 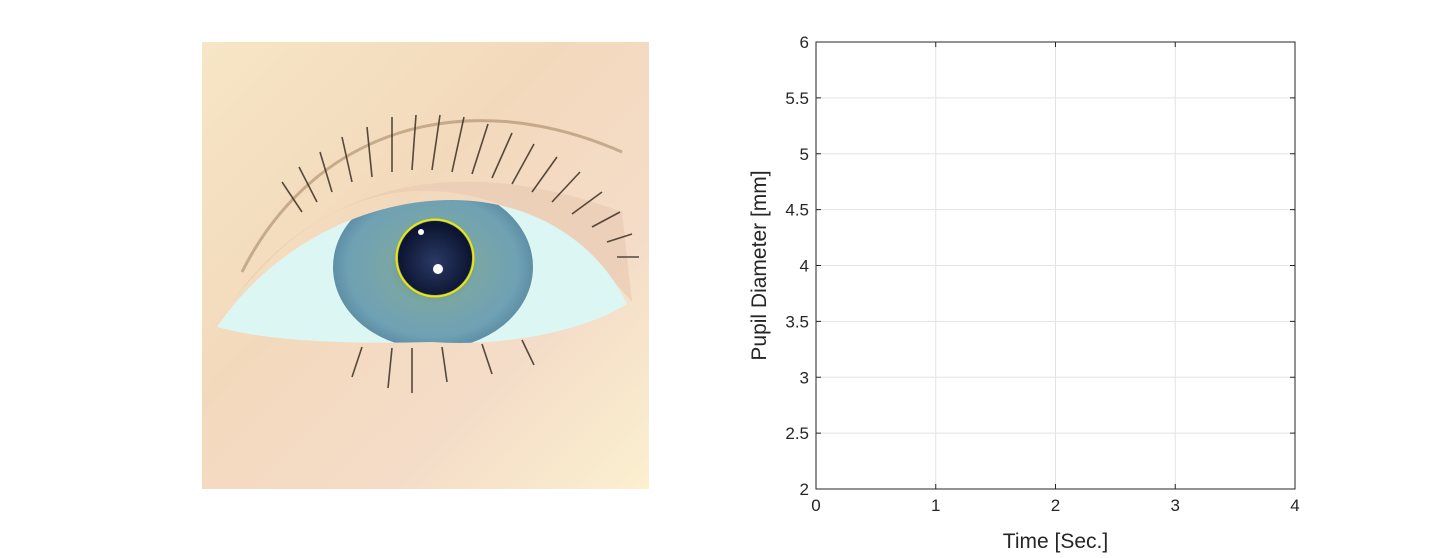 I want to click on y-tick-label: 4, so click(x=804, y=266).